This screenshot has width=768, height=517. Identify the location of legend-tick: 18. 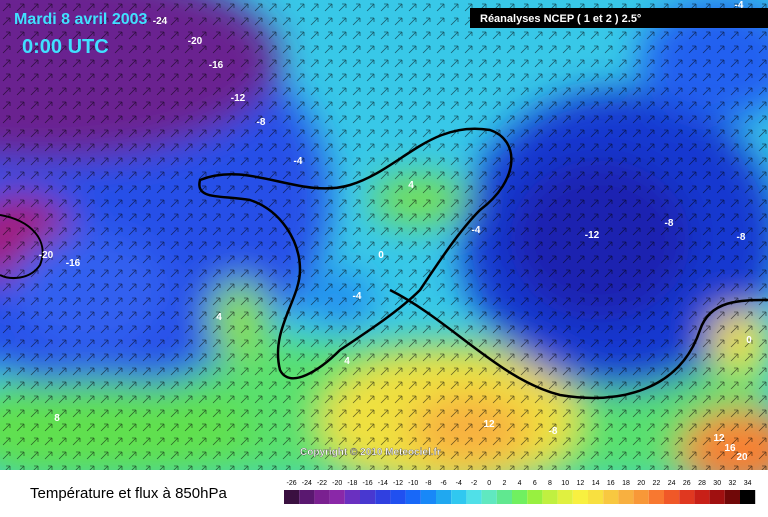
(626, 483).